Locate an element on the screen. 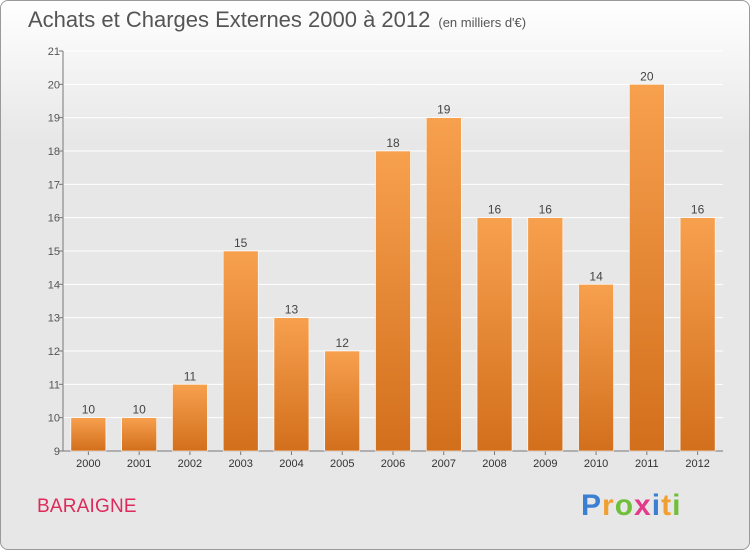 This screenshot has width=750, height=550. bar-2012 is located at coordinates (697, 334).